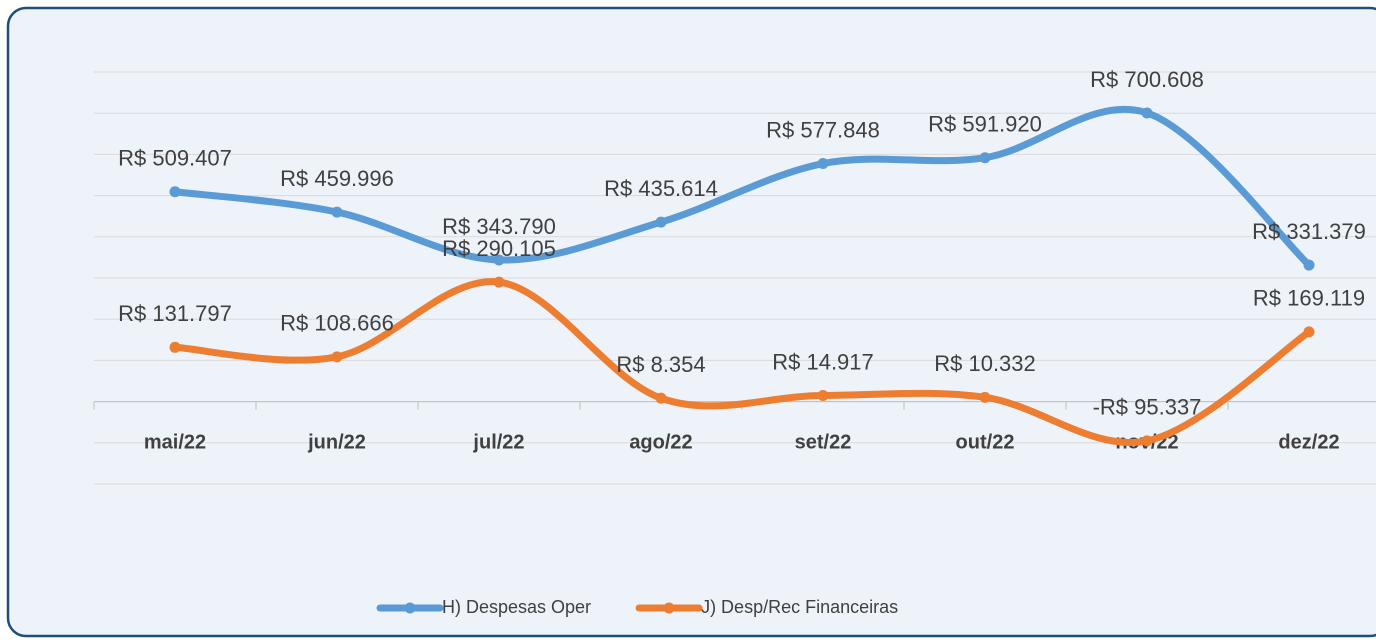  I want to click on x-tick-label: set/22, so click(823, 442).